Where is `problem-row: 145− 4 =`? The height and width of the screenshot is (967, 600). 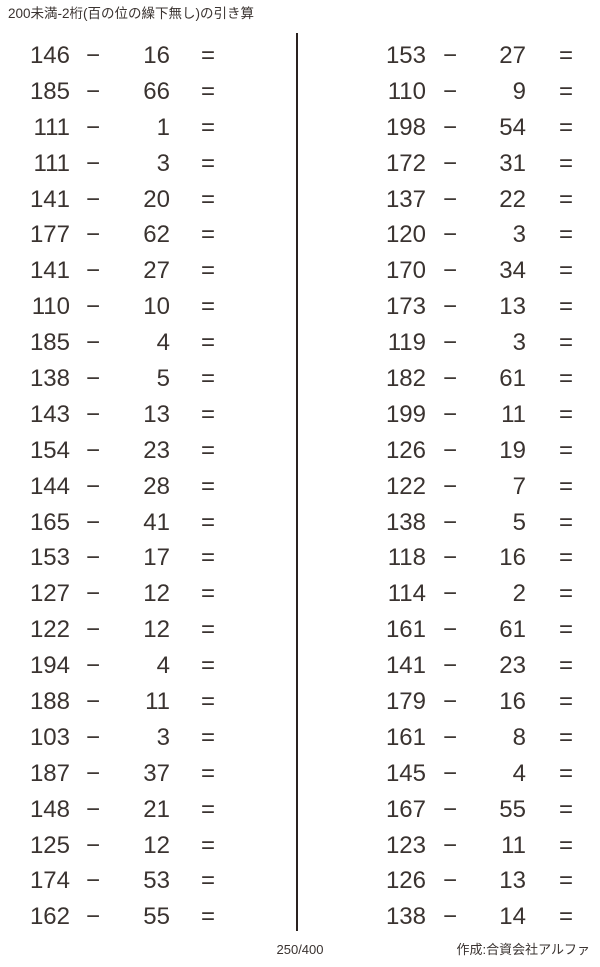
problem-row: 145− 4 = is located at coordinates (450, 774).